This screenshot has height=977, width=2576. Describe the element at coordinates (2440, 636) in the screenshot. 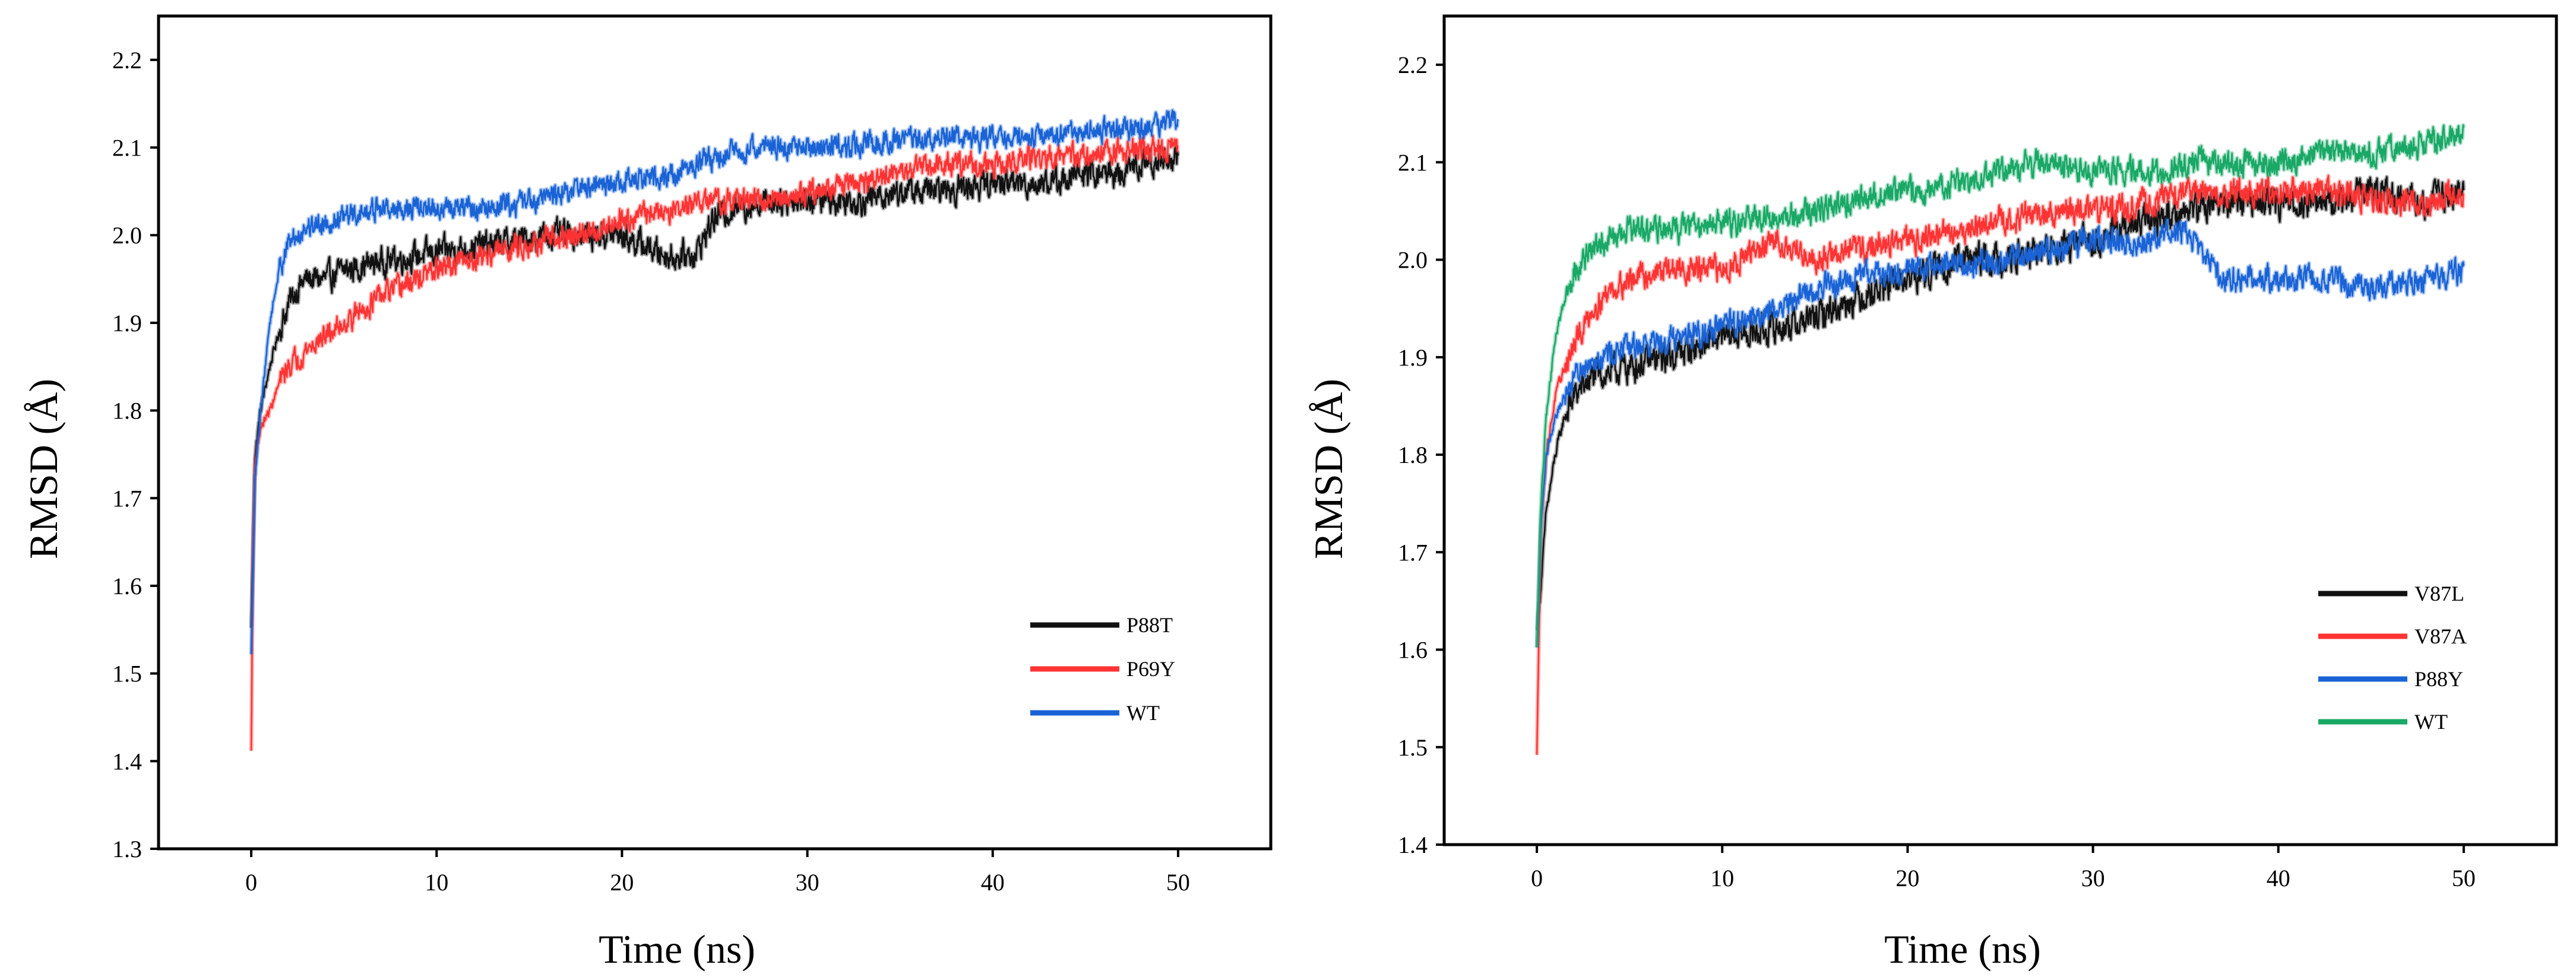

I see `legend-label: V87A` at that location.